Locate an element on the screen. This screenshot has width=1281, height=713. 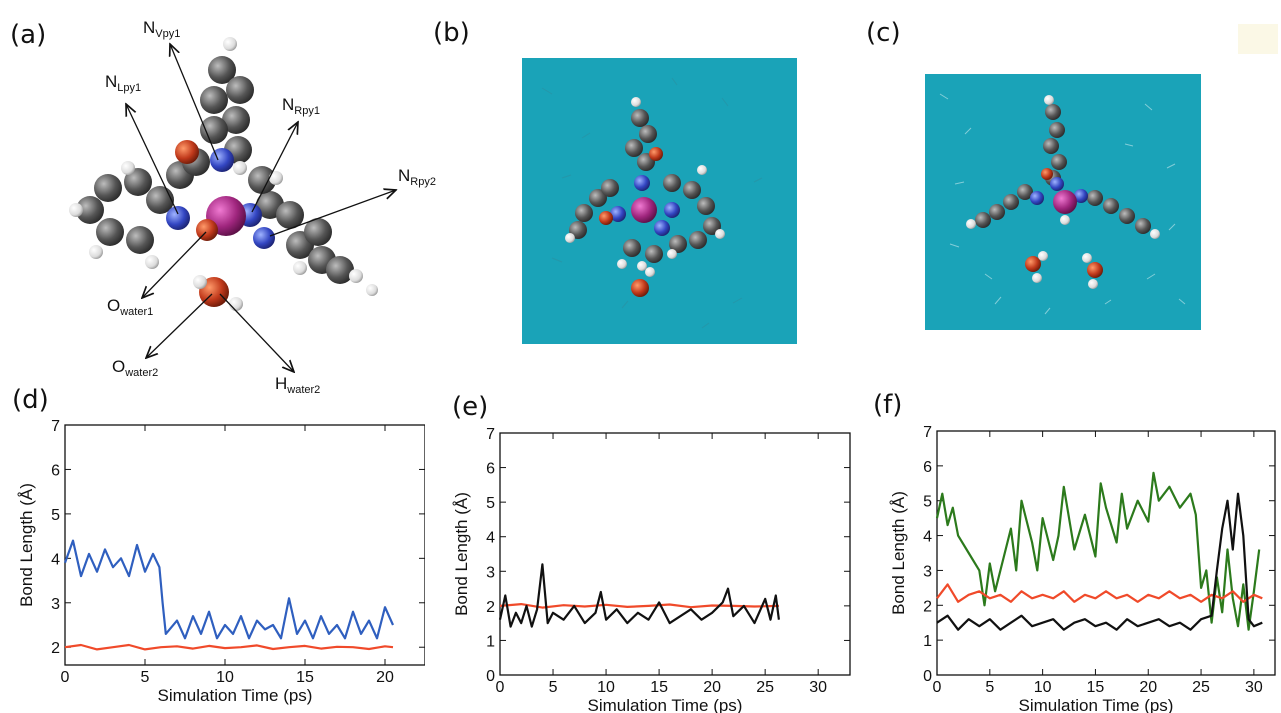
label-n-rpy1: NRpy1 is located at coordinates (301, 106).